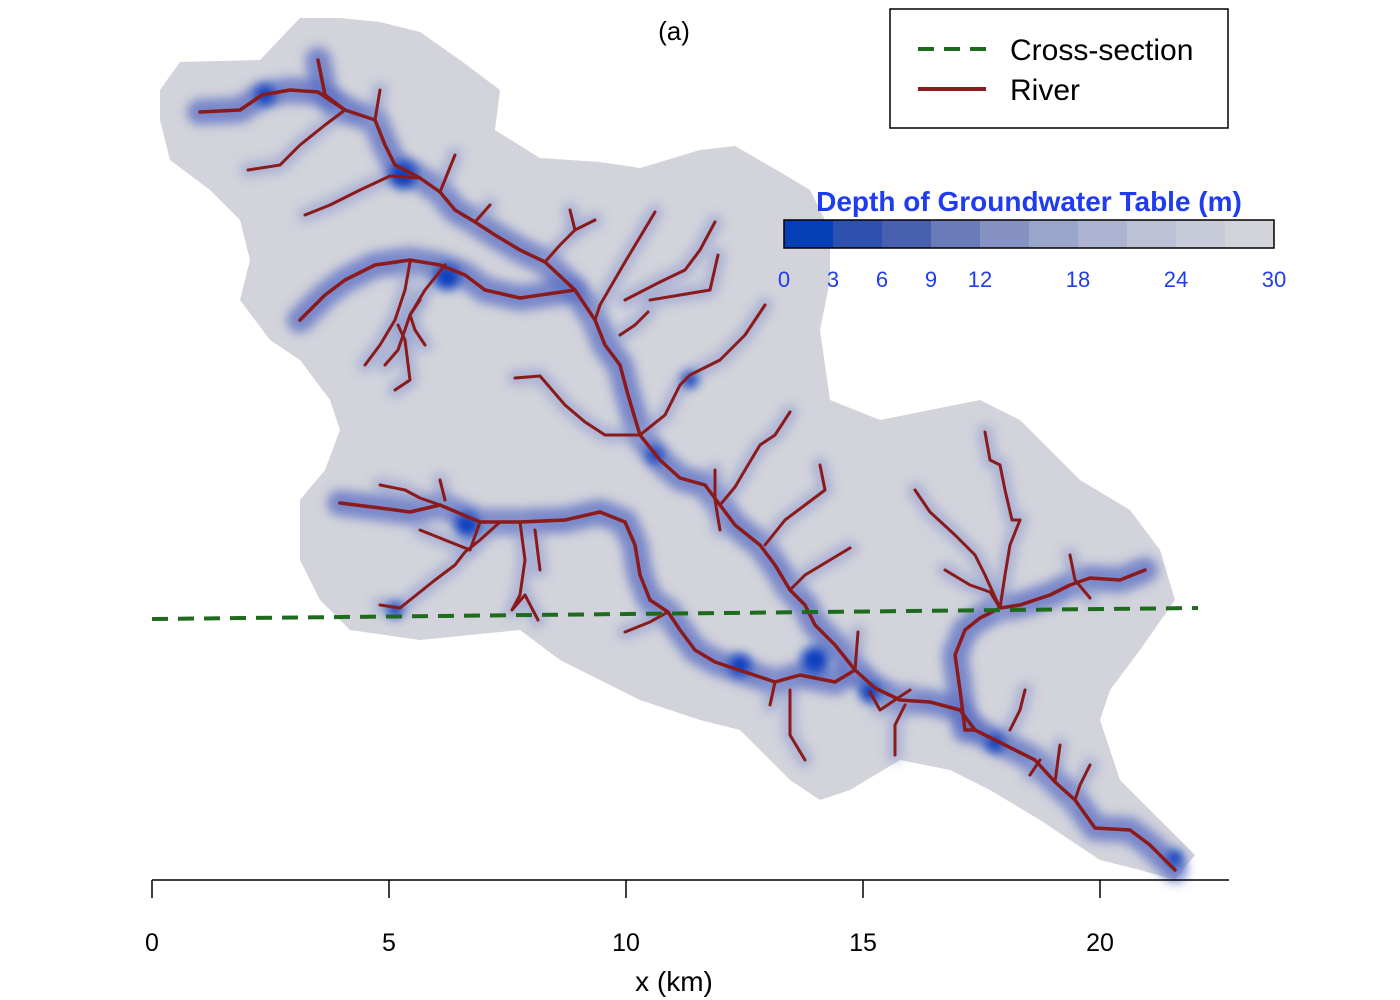 The image size is (1400, 1000). Describe the element at coordinates (674, 31) in the screenshot. I see `panel-label: (a)` at that location.